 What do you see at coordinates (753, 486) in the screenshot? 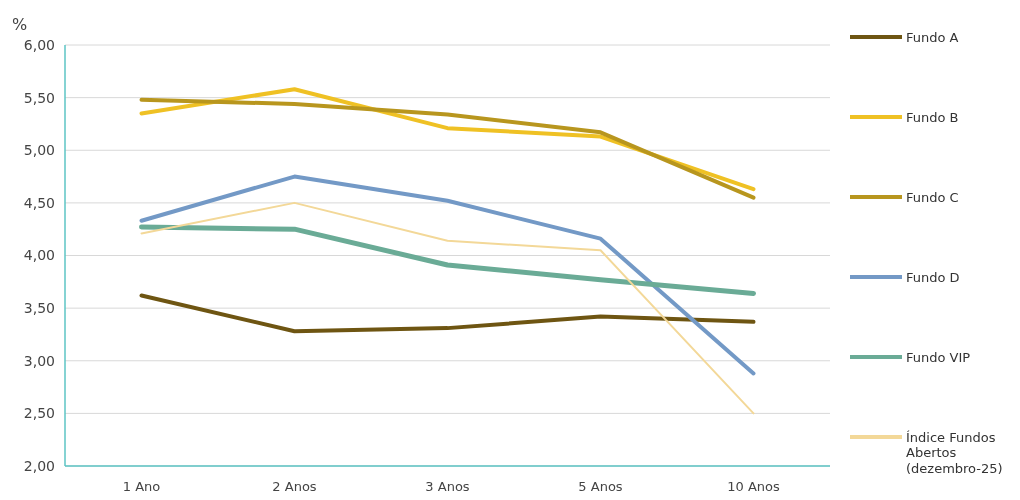
I see `x-tick-label: 10 Anos` at bounding box center [753, 486].